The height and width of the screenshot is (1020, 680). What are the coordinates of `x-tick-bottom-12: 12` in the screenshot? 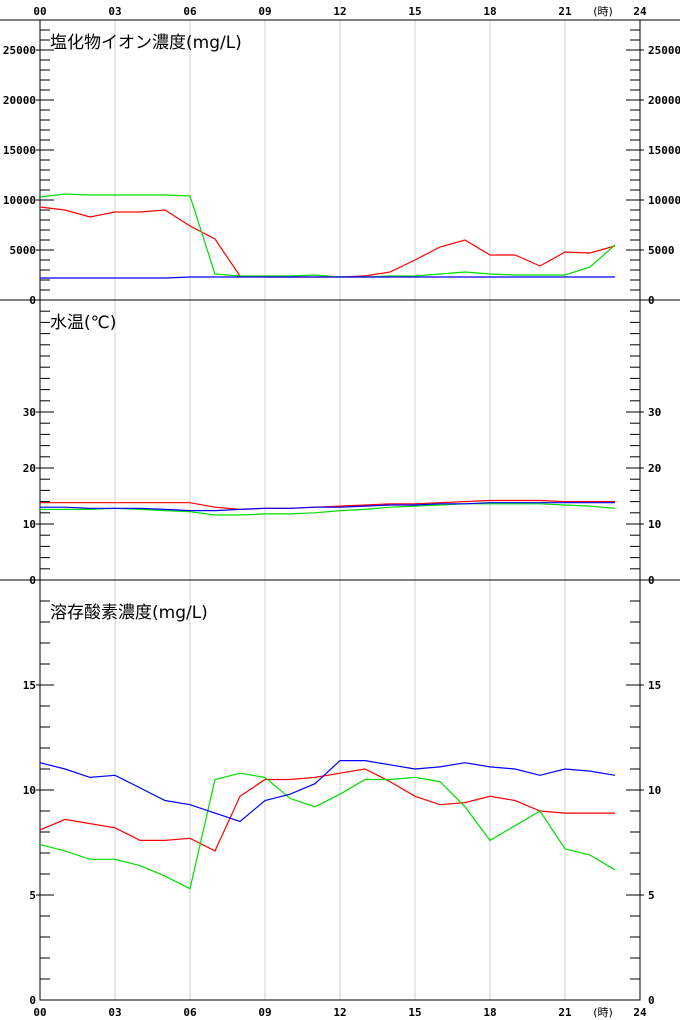 It's located at (339, 1012).